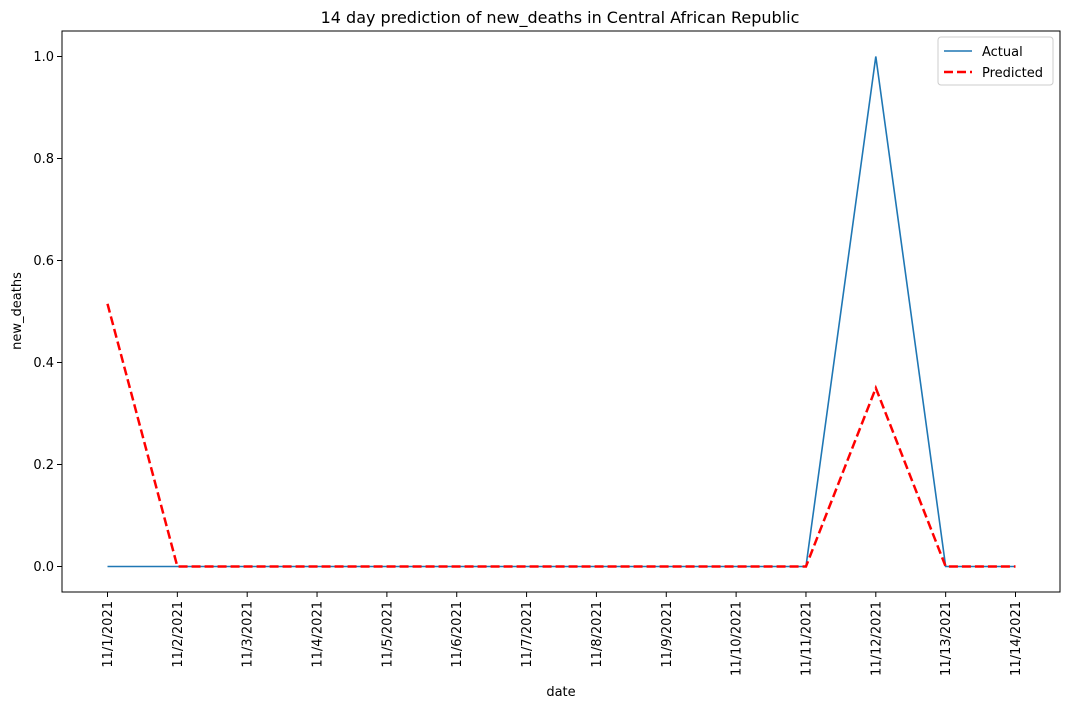 This screenshot has height=709, width=1070. Describe the element at coordinates (17, 311) in the screenshot. I see `y-axis-label: new_deaths` at that location.